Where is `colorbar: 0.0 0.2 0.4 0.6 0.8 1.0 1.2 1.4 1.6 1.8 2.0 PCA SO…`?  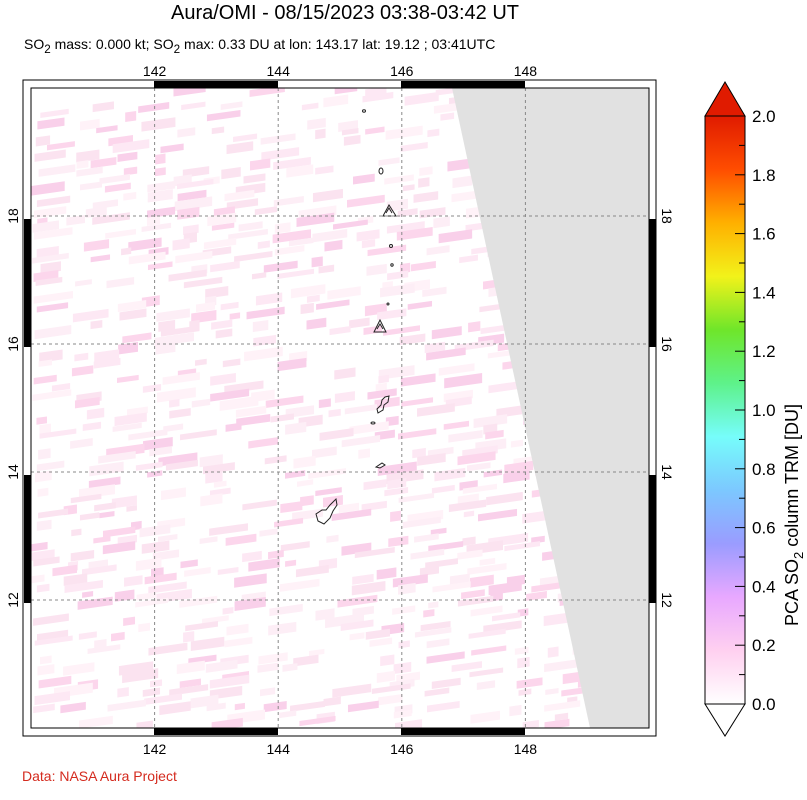
colorbar: 0.0 0.2 0.4 0.6 0.8 1.0 1.2 1.4 1.6 1.8 2.0 PCA SO… is located at coordinates (755, 409).